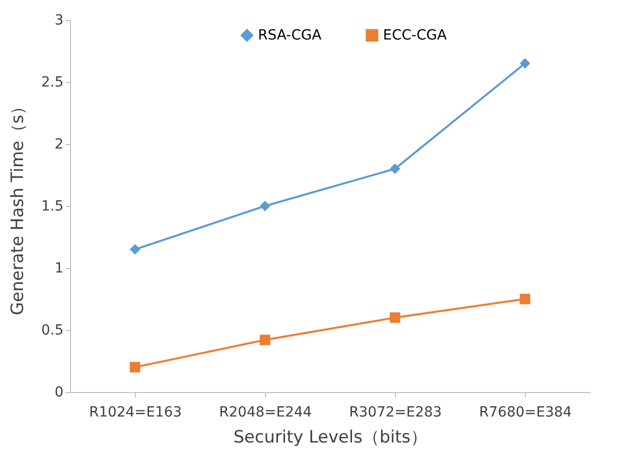  I want to click on y-axis-title: Generate Hash Time（s）, so click(18, 207).